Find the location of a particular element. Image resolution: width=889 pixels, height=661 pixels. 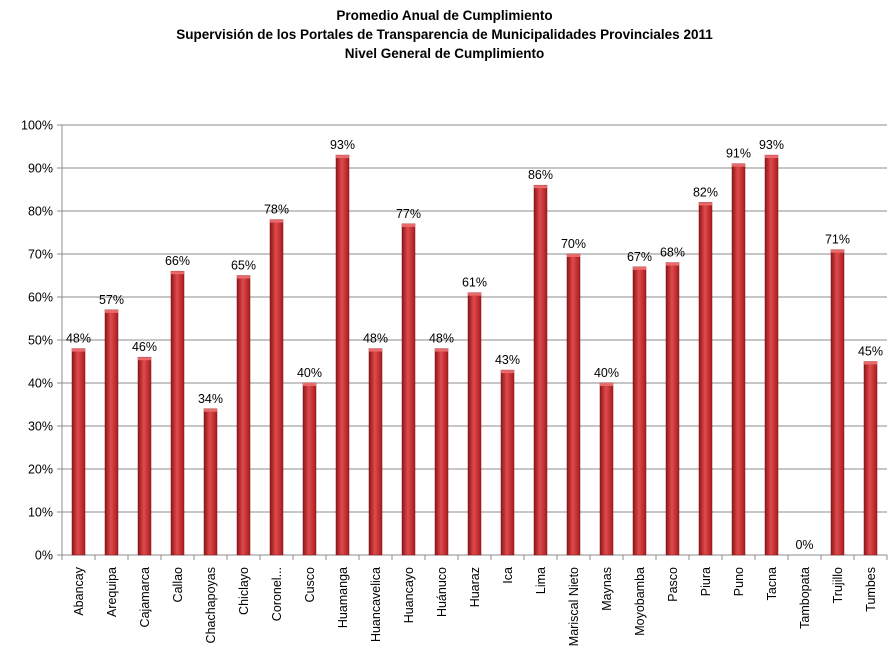

data-label: 68% is located at coordinates (672, 253).